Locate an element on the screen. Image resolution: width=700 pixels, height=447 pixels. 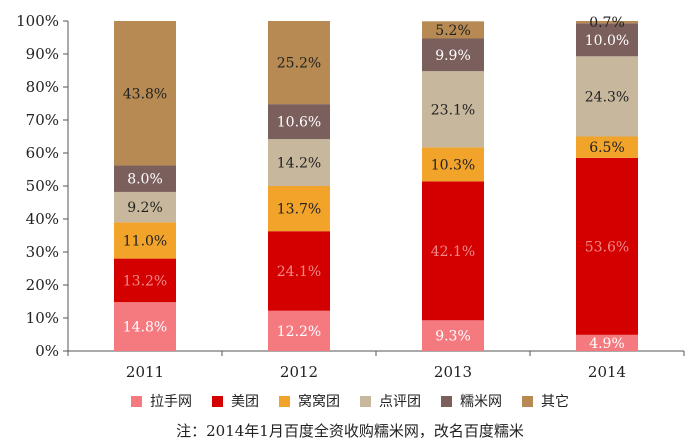
y-tick-label: 20% is located at coordinates (42, 285).